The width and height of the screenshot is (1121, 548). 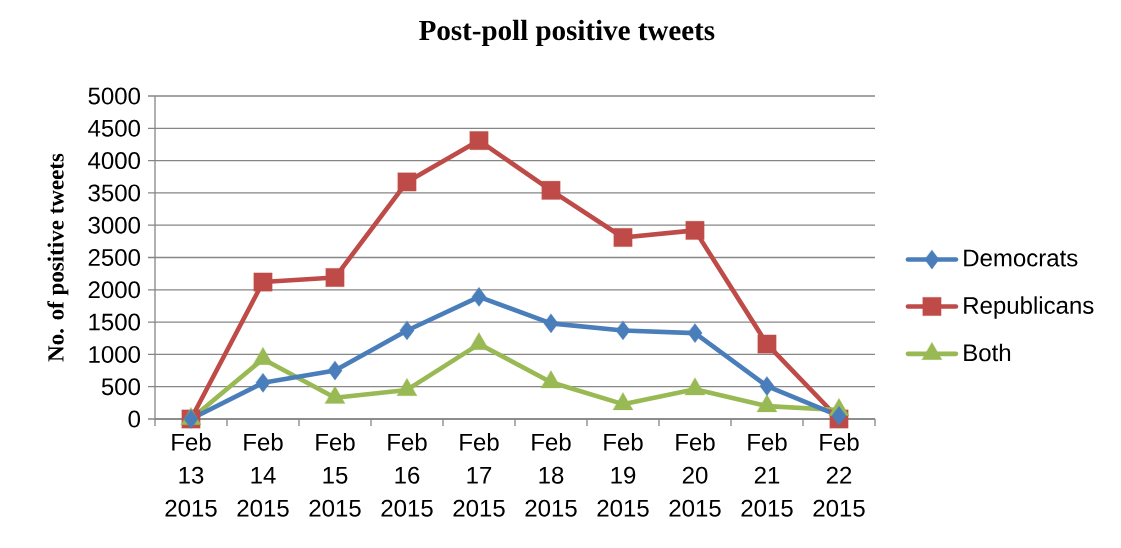 What do you see at coordinates (191, 475) in the screenshot?
I see `x-tick-label: Feb 13 2015` at bounding box center [191, 475].